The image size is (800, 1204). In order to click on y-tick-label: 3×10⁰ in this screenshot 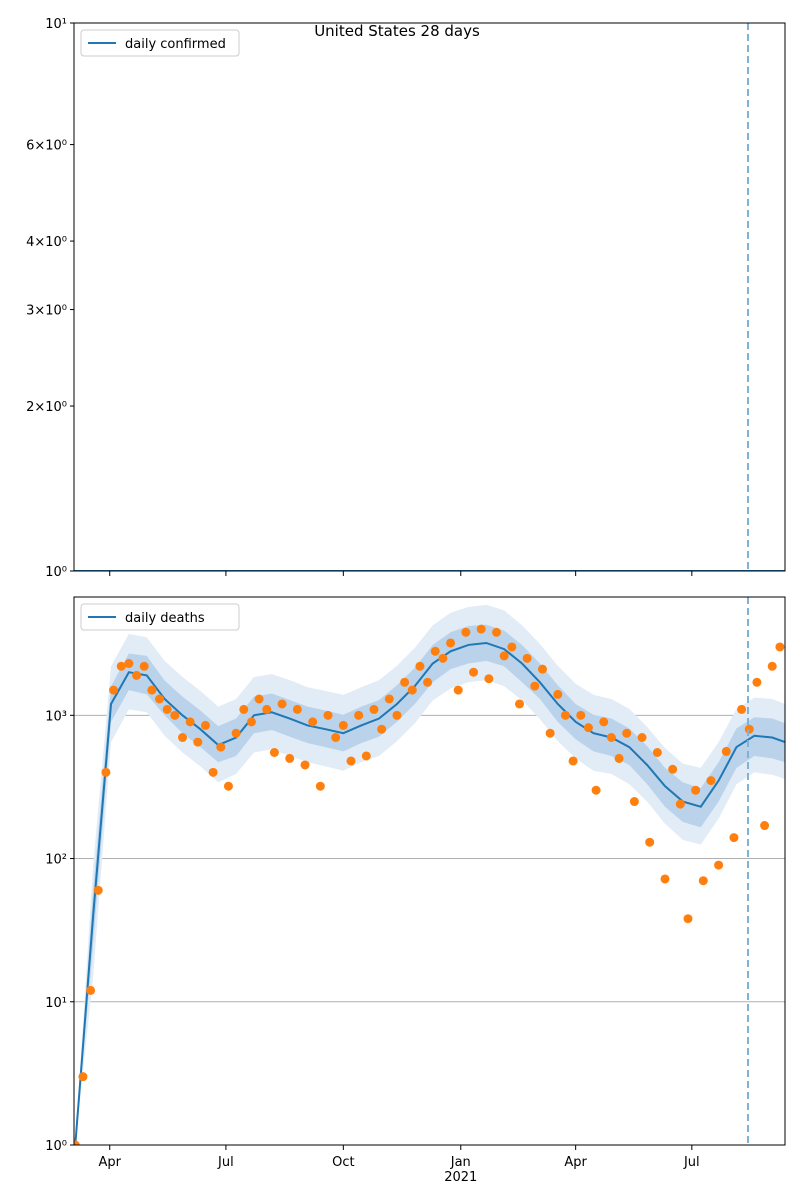, I will do `click(46, 311)`.